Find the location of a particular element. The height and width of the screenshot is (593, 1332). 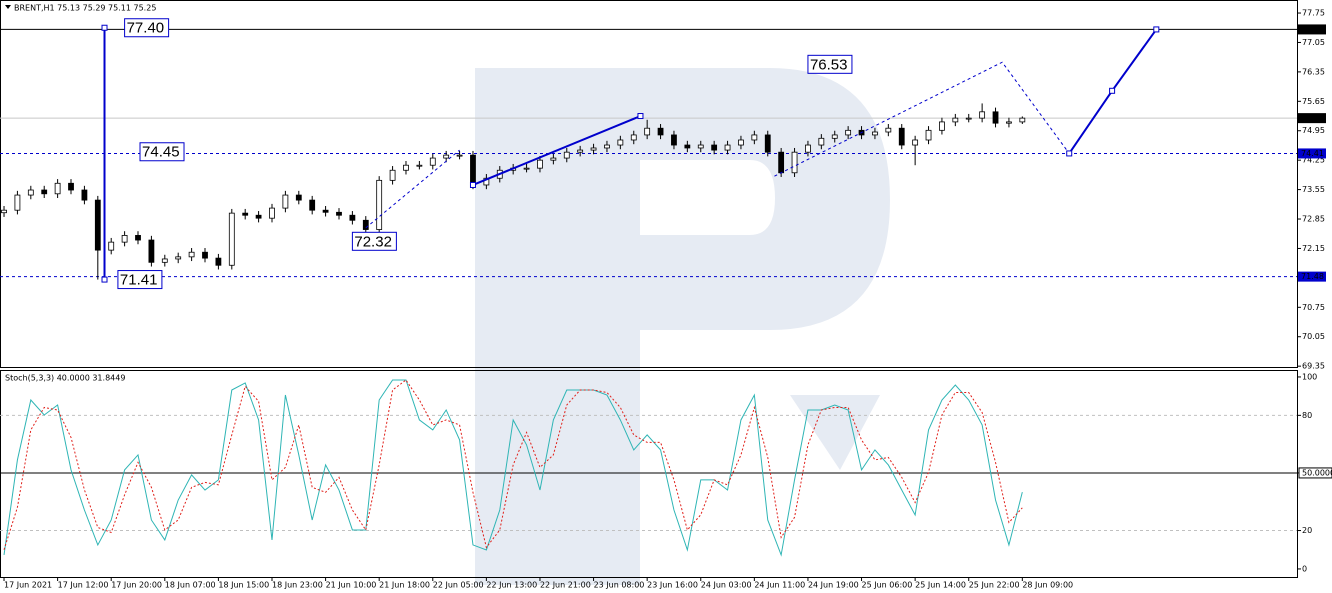

x-tick-label: 17 Jun 12:00 is located at coordinates (83, 585).